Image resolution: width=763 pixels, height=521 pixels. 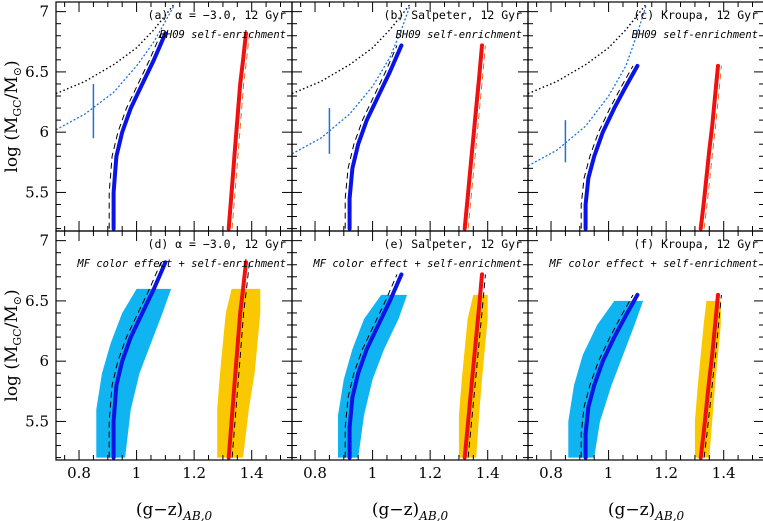 I want to click on bh09-curve-b, so click(x=351, y=80).